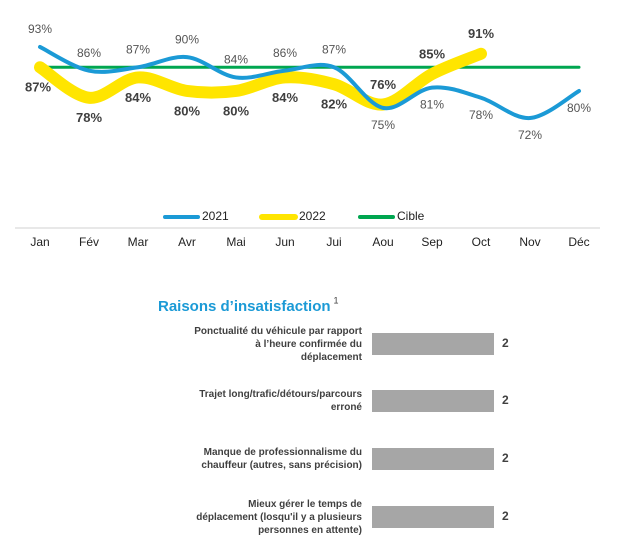 This screenshot has width=623, height=555. Describe the element at coordinates (432, 105) in the screenshot. I see `data-label: 81%` at that location.